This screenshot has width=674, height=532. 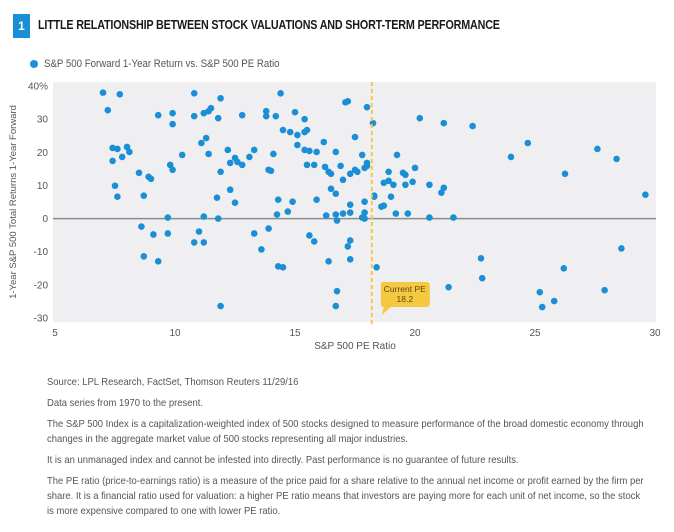 I want to click on x-tick-label: 20, so click(x=415, y=333).